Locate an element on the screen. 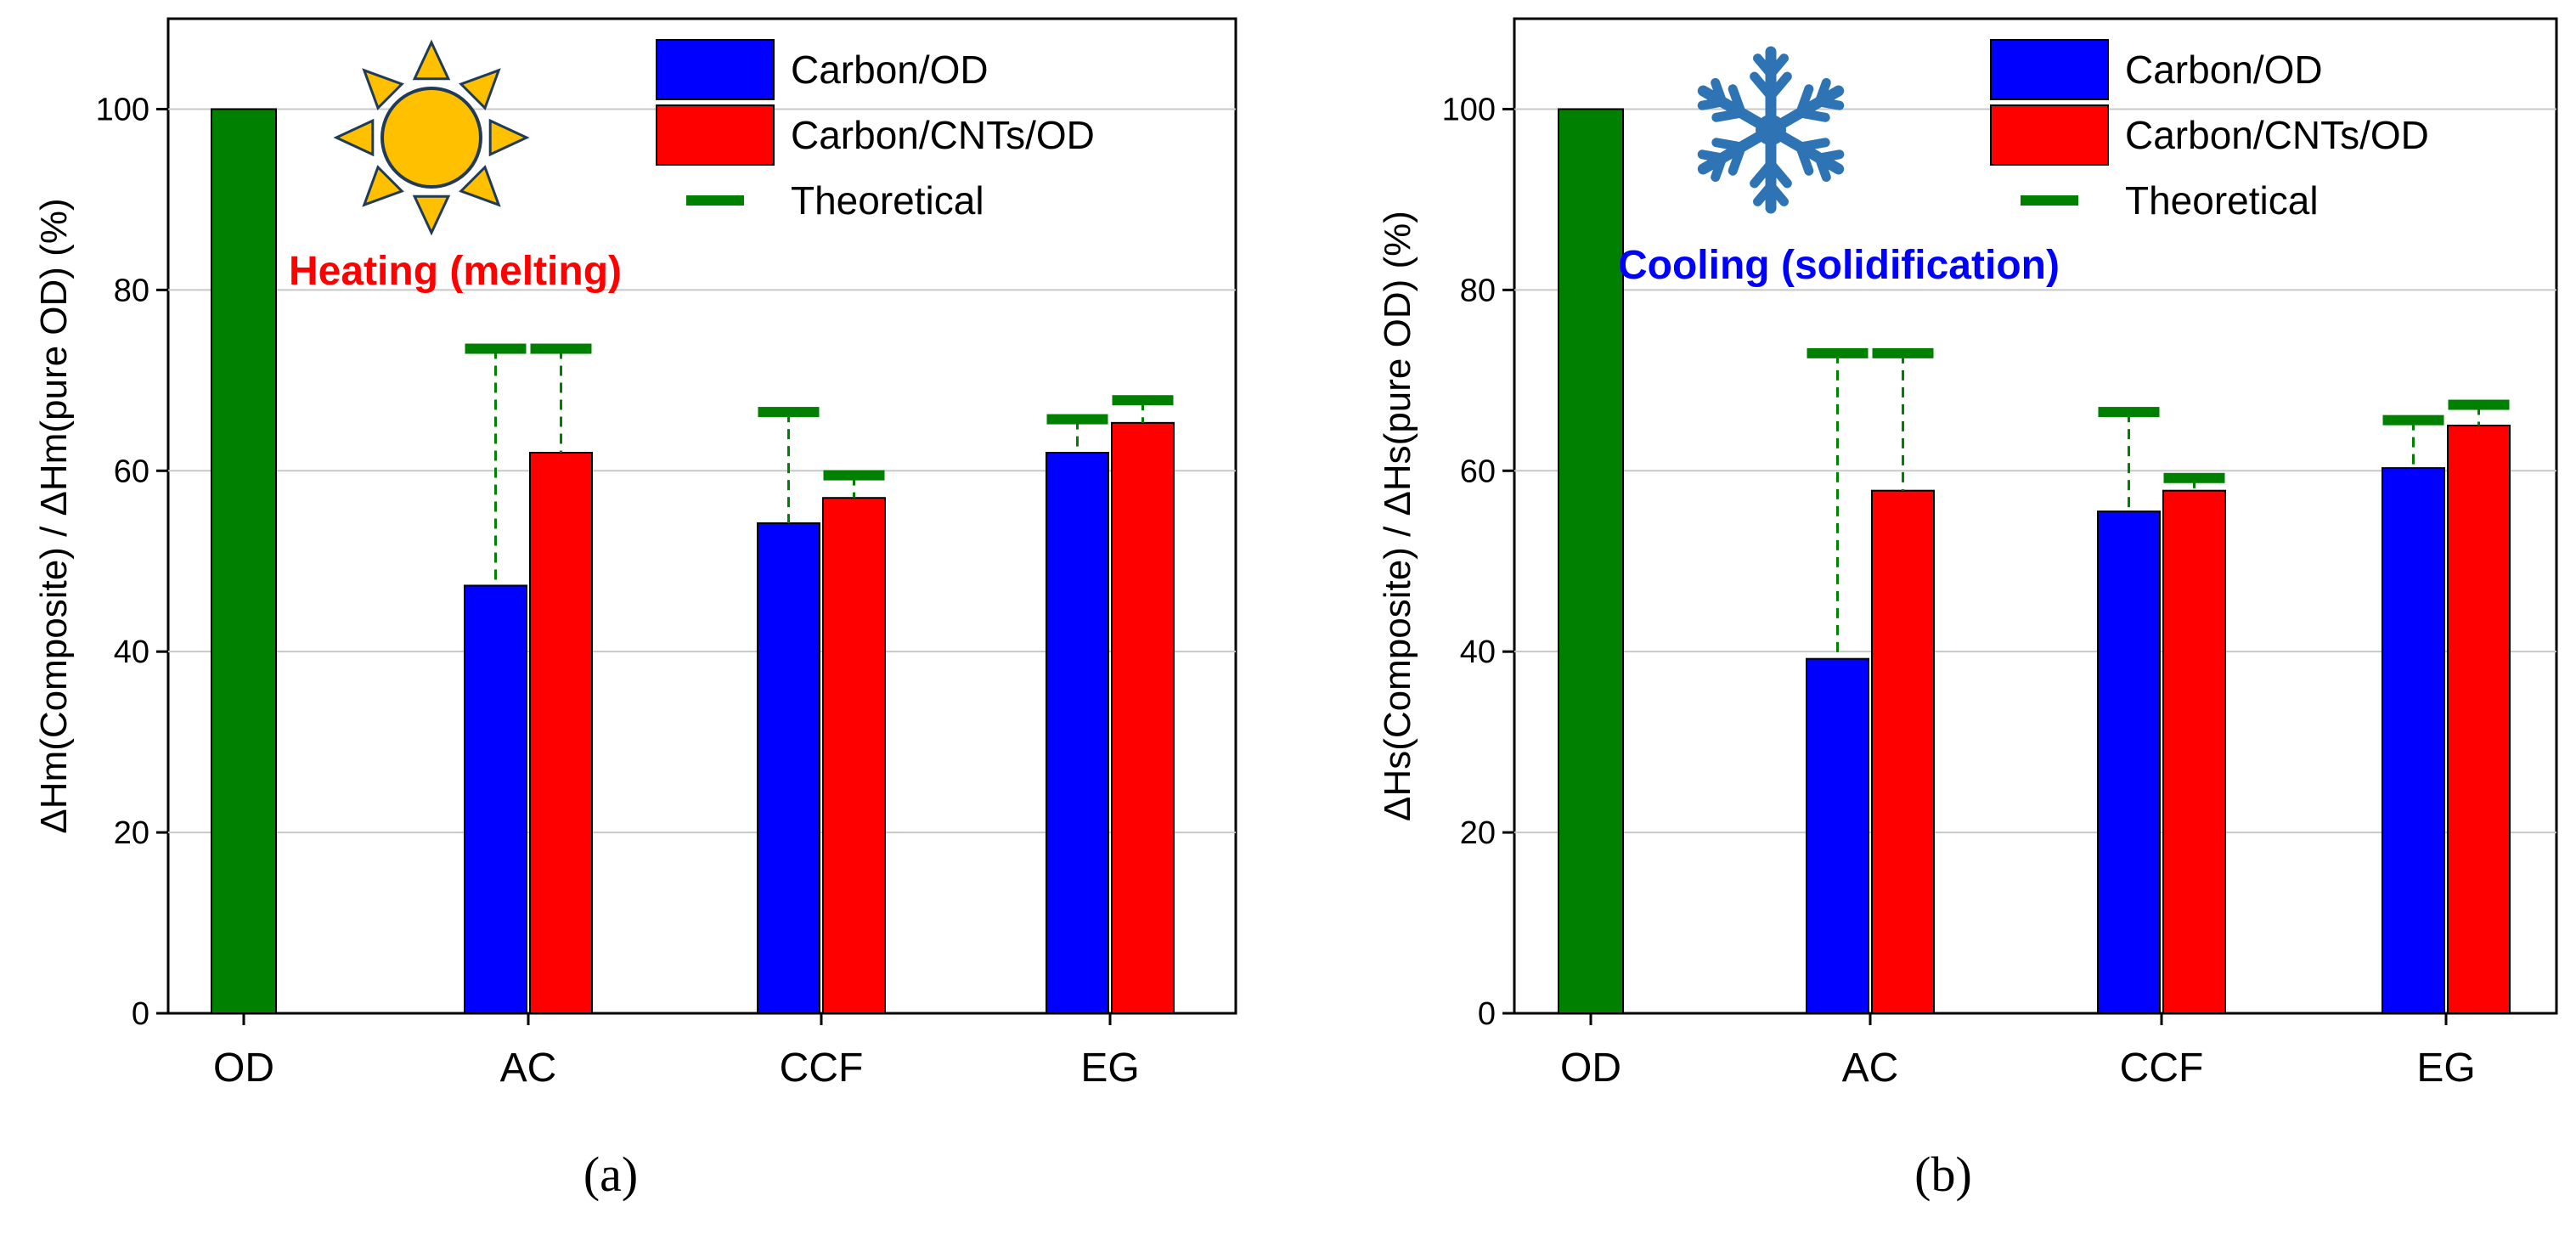  sun-icon is located at coordinates (431, 137).